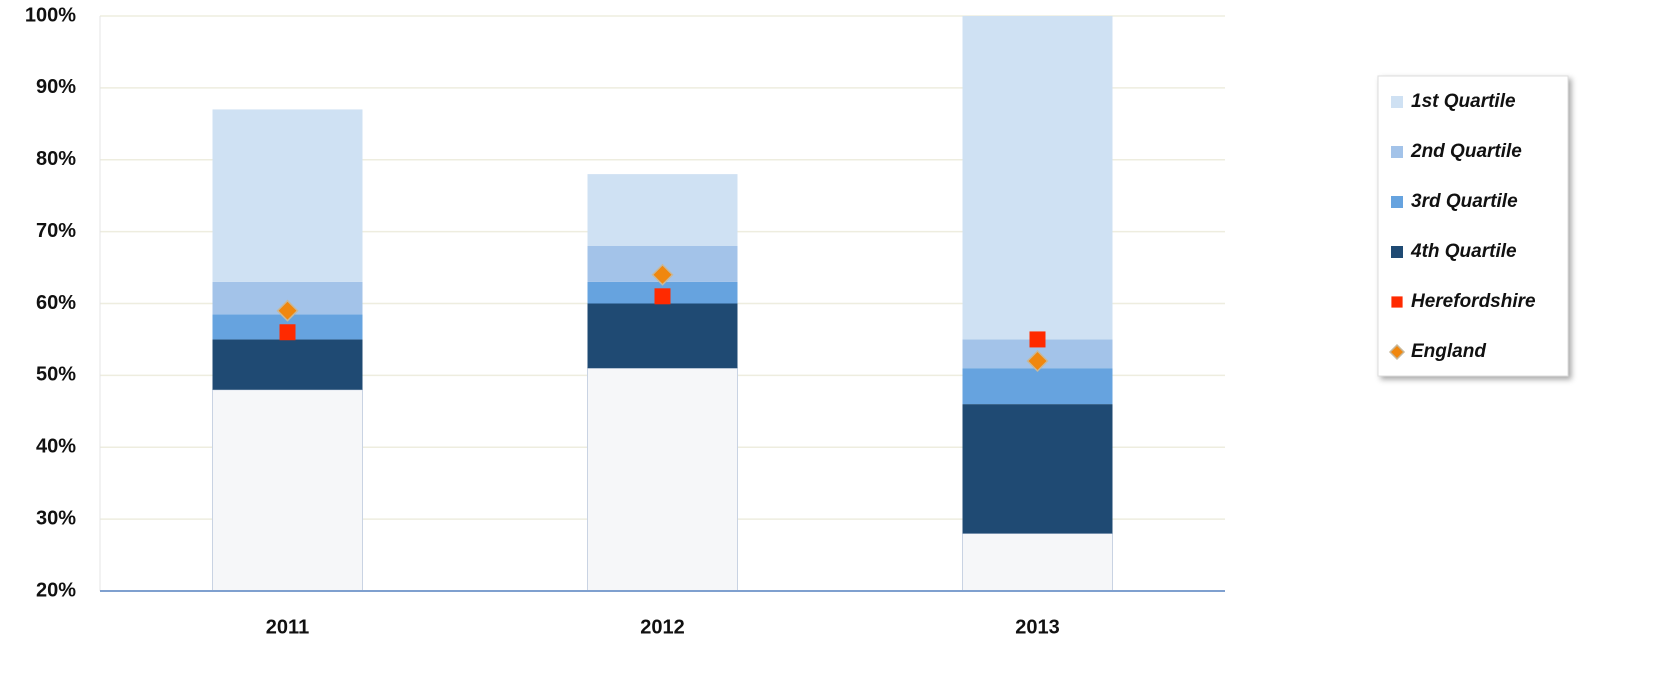 The image size is (1677, 683). I want to click on legend-label: 4th Quartile, so click(1463, 251).